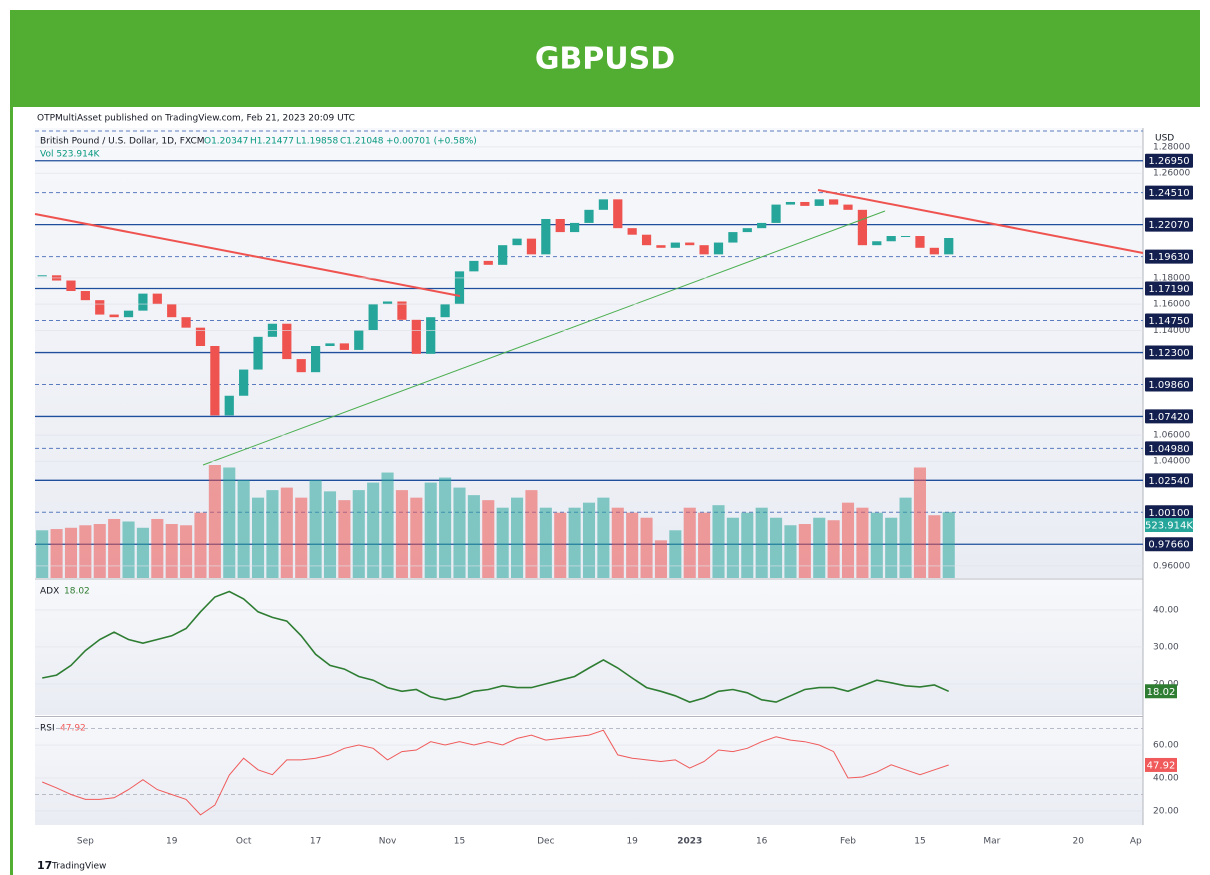 Image resolution: width=1210 pixels, height=875 pixels. I want to click on x-tick-label: Nov, so click(388, 842).